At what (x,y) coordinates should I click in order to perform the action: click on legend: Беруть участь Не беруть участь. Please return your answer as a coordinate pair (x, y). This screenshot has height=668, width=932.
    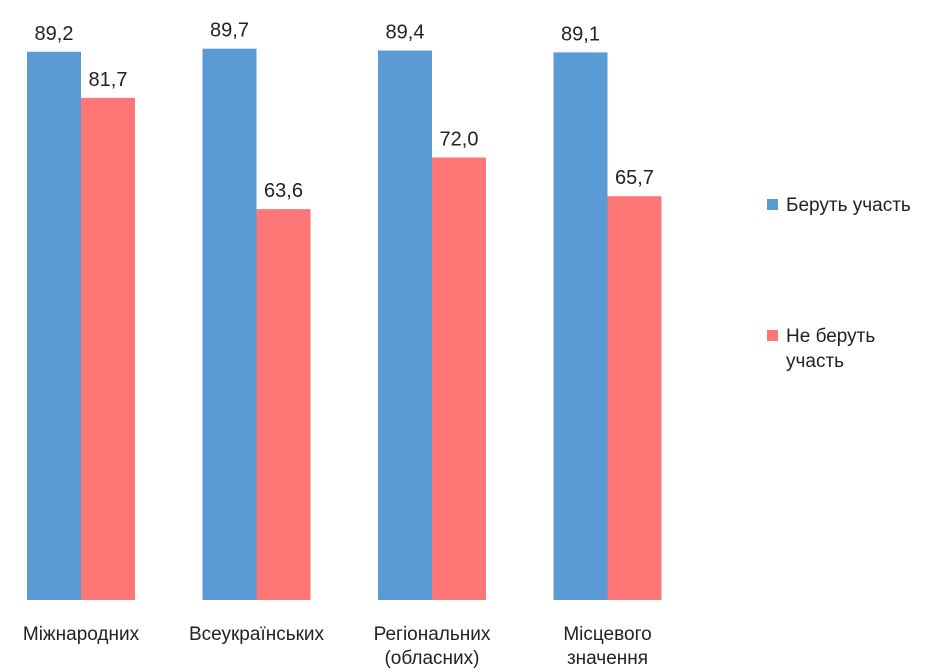
    Looking at the image, I should click on (839, 283).